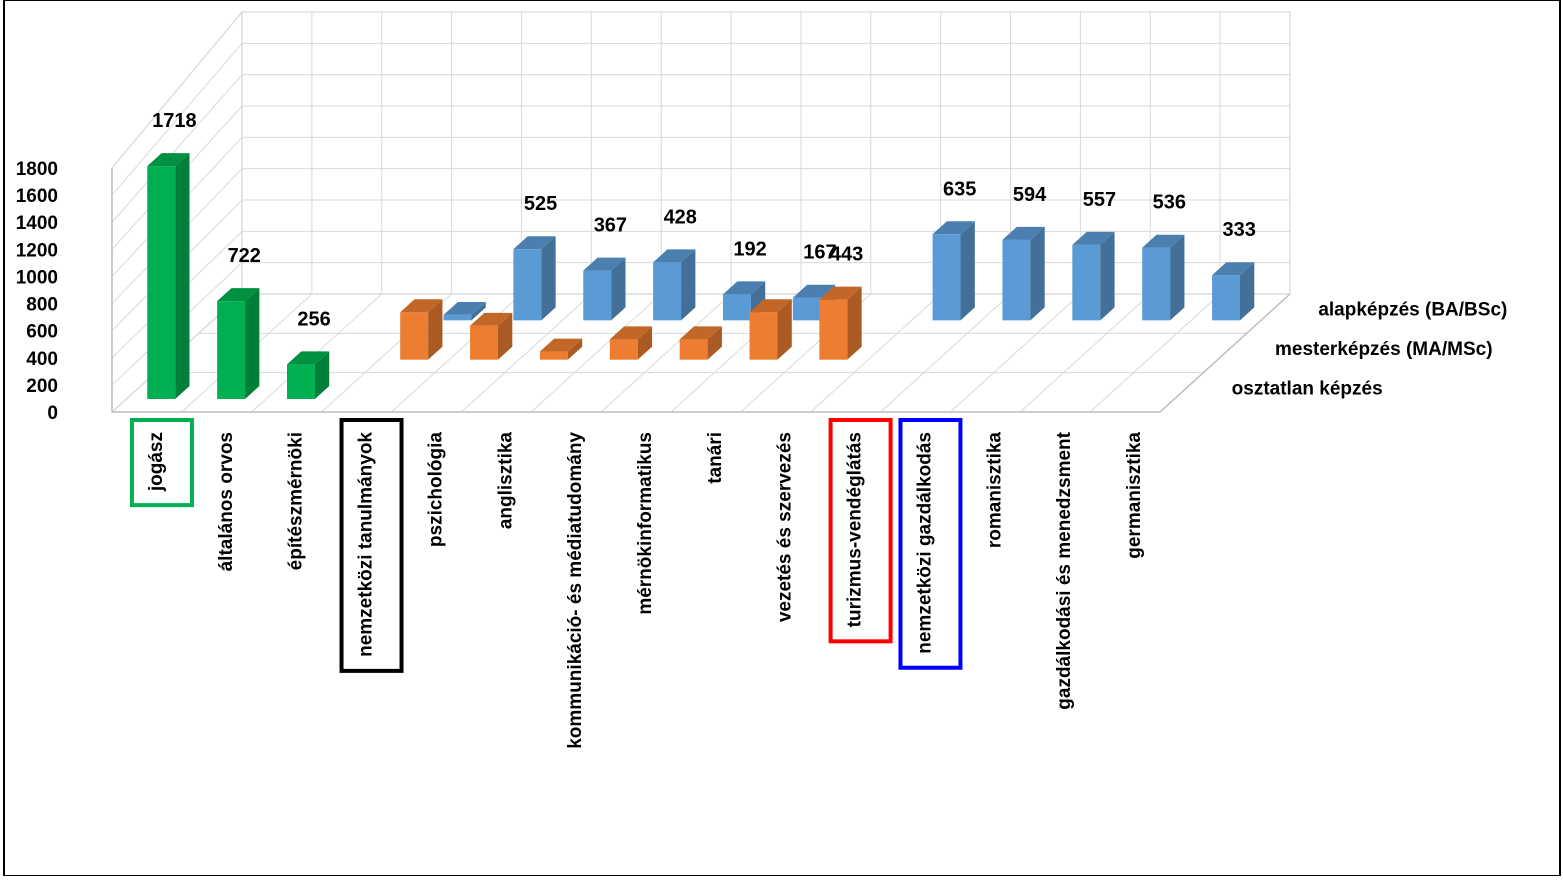 This screenshot has height=881, width=1563. What do you see at coordinates (366, 544) in the screenshot?
I see `x-tick-label: nemzetközi tanulmányok` at bounding box center [366, 544].